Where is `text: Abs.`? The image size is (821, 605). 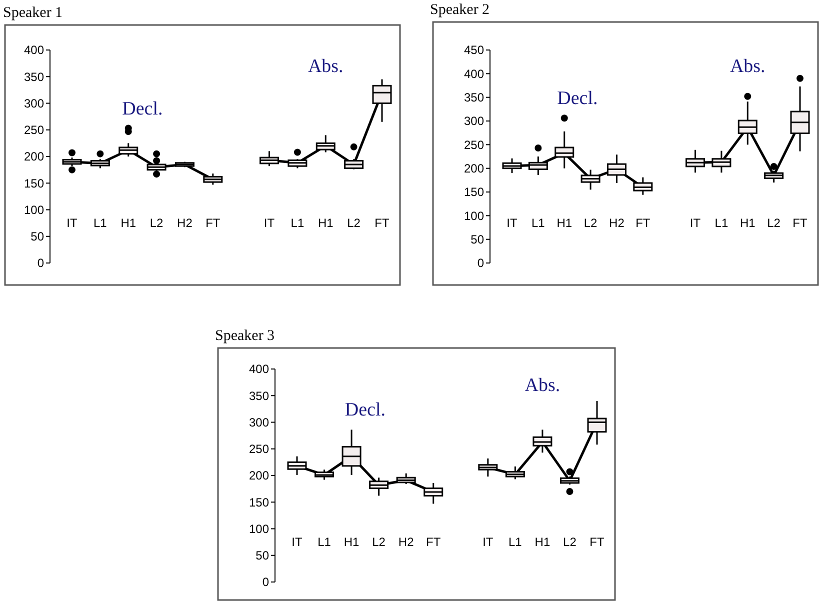 text: Abs. is located at coordinates (748, 66).